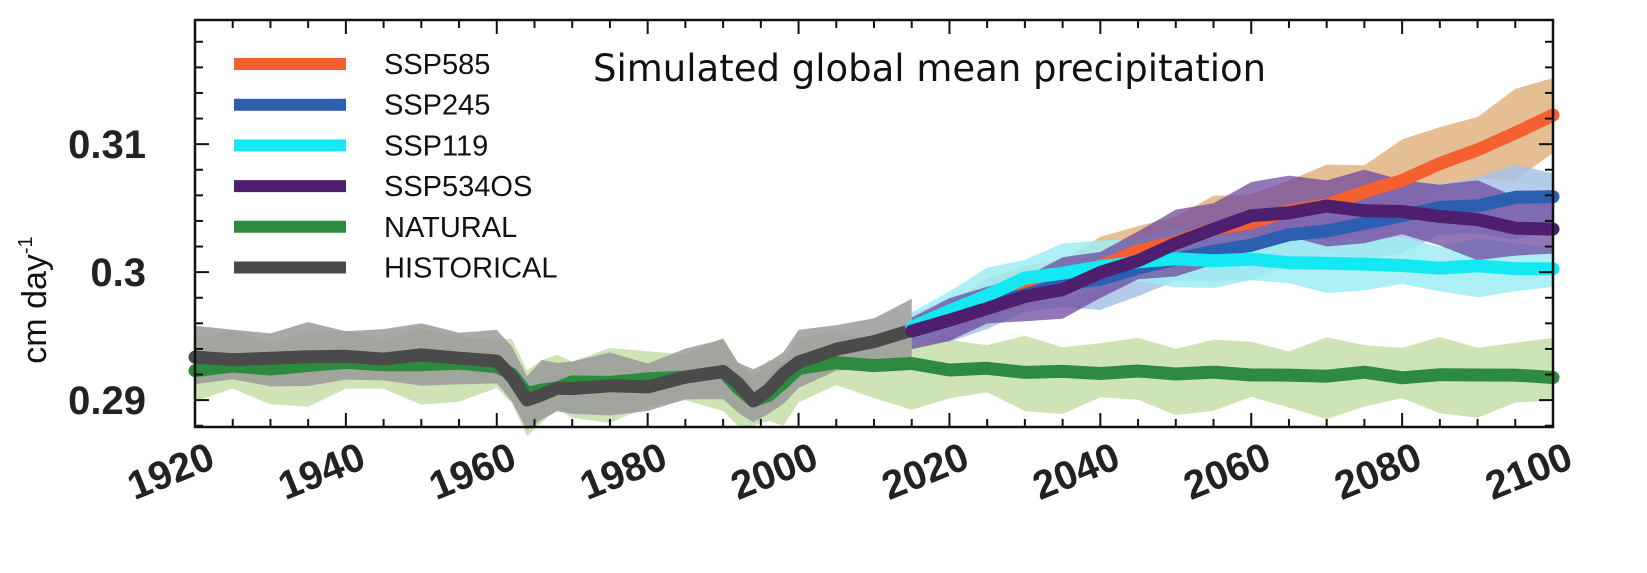 This screenshot has width=1647, height=573. I want to click on series-line-historical, so click(553, 365).